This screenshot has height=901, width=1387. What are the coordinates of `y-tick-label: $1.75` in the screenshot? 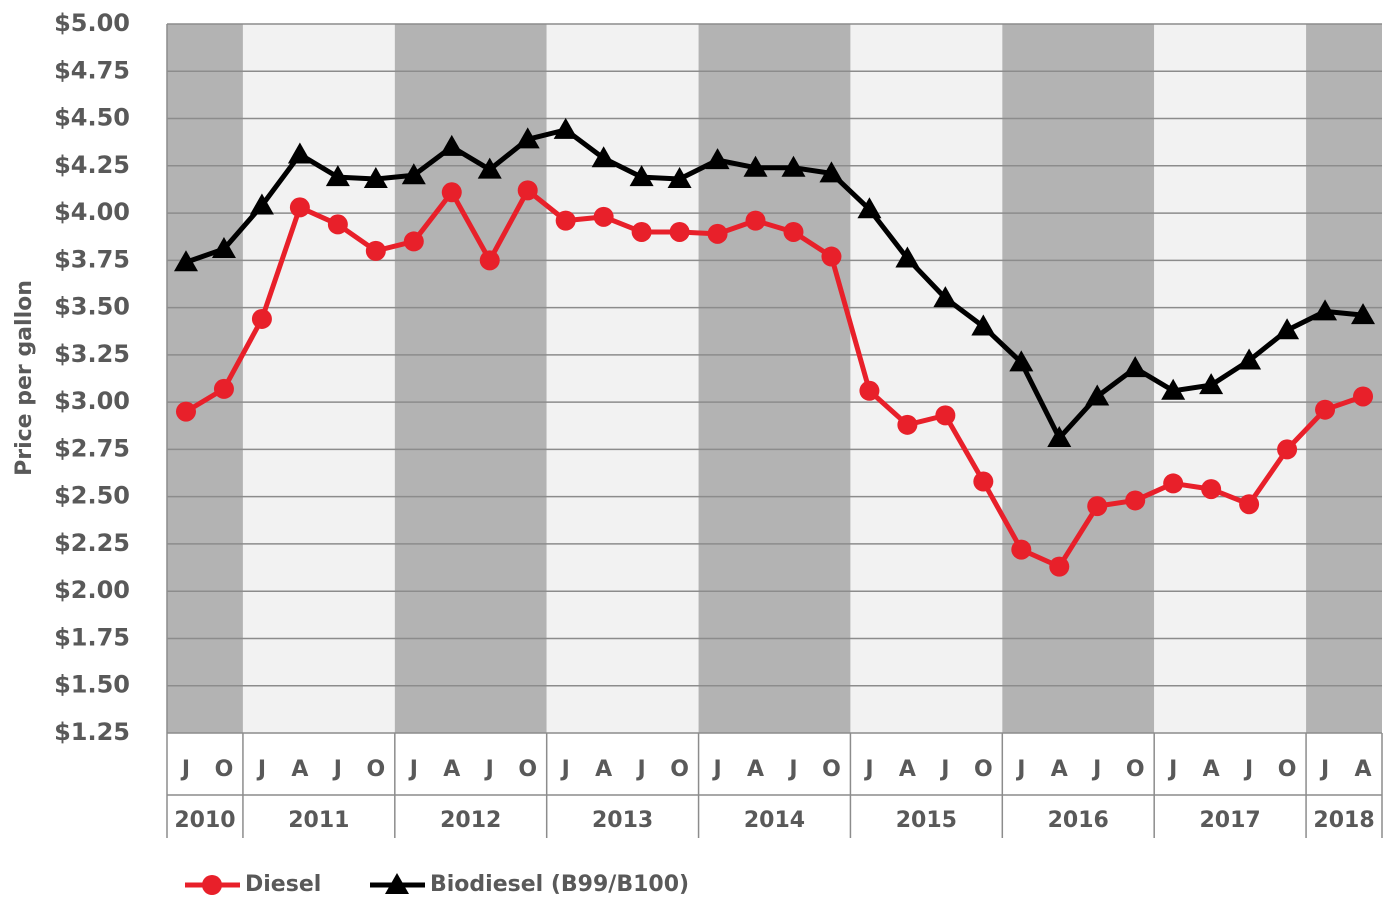 It's located at (92, 637).